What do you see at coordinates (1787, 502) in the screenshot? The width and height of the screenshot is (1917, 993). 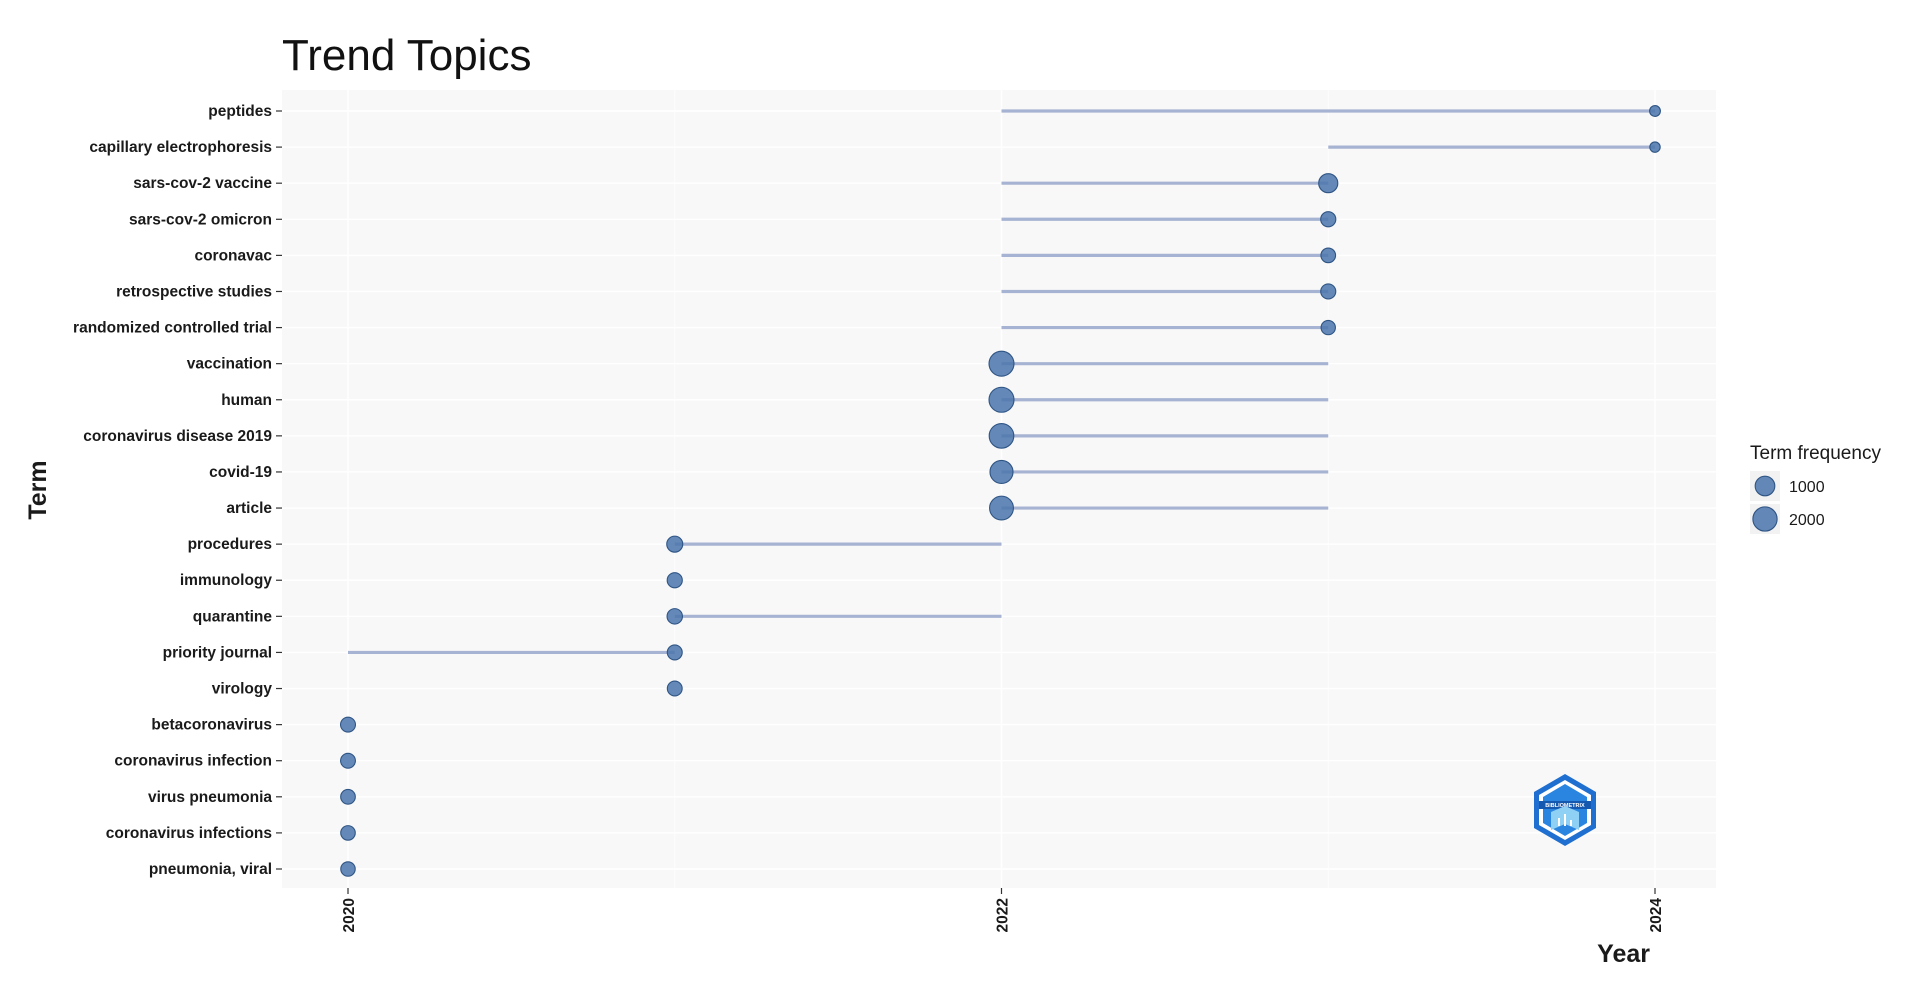 I see `legend-keys: 1000 2000` at bounding box center [1787, 502].